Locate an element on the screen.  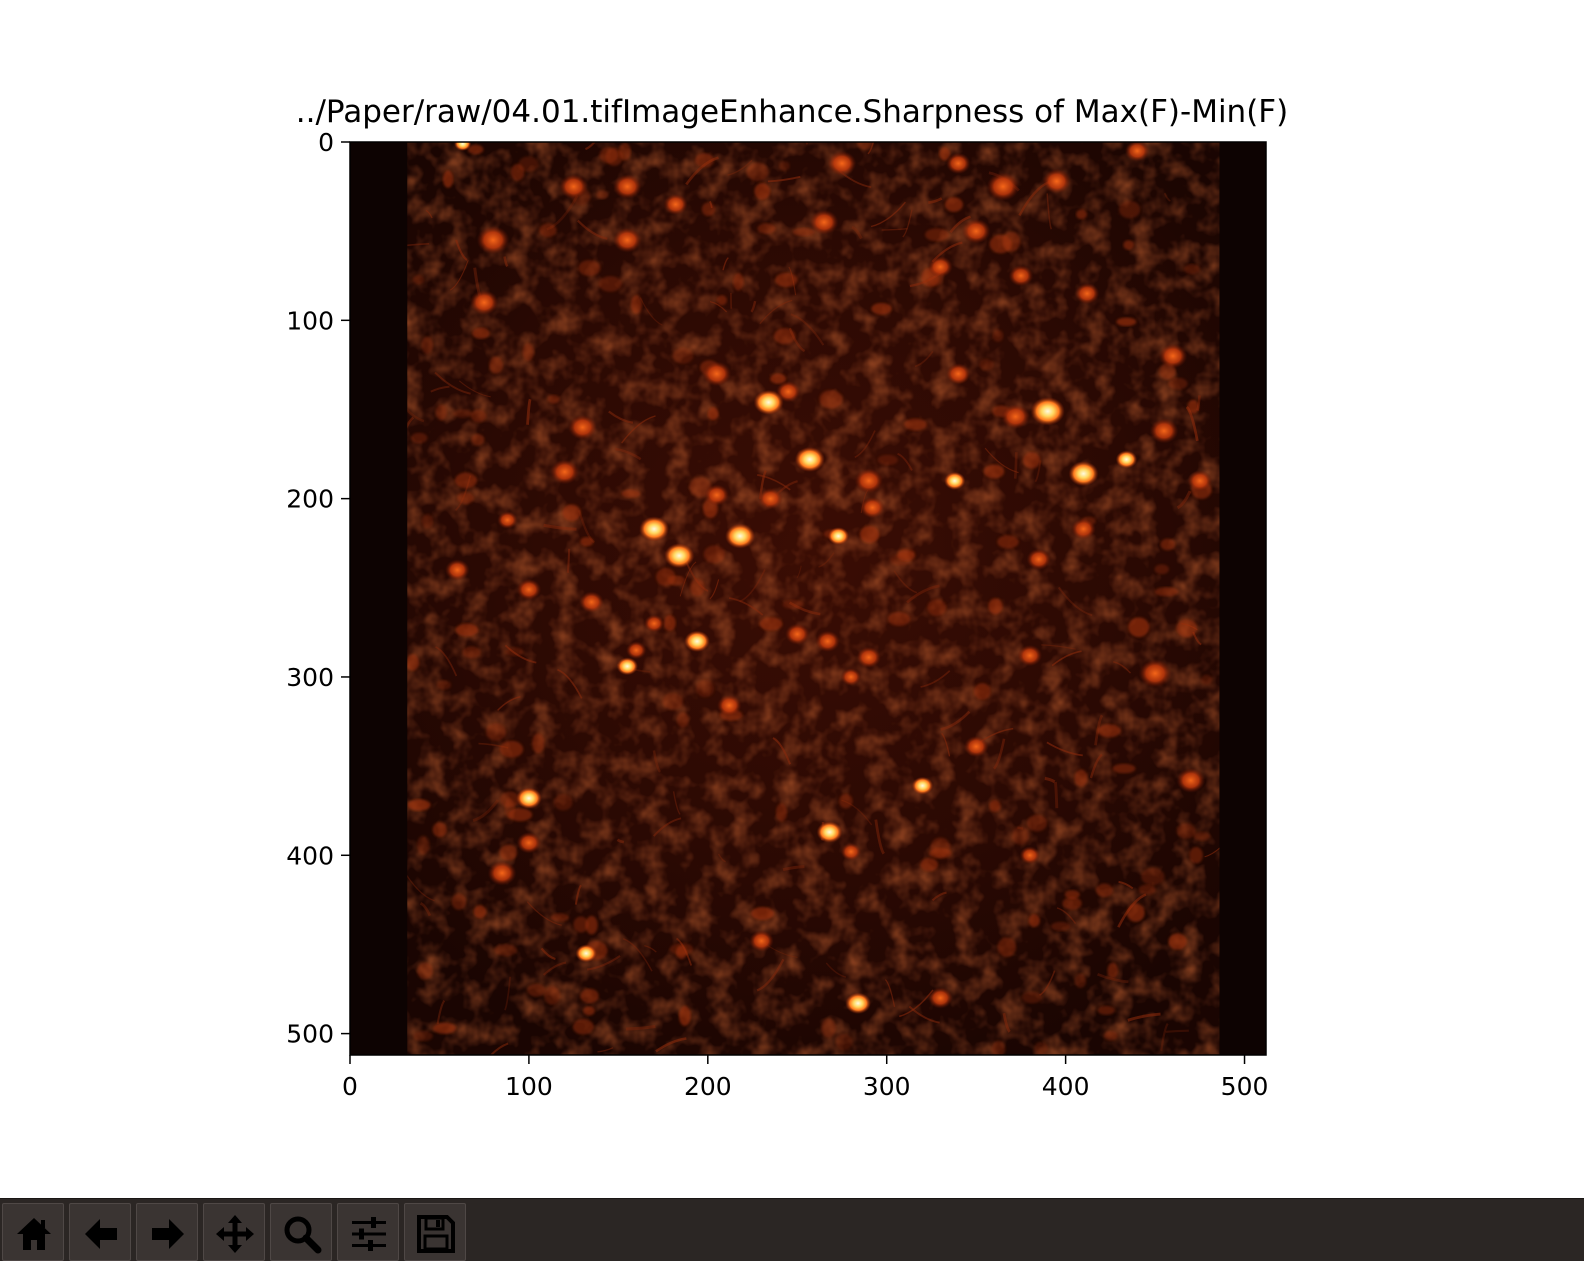
y-tick-label: 400 is located at coordinates (310, 855).